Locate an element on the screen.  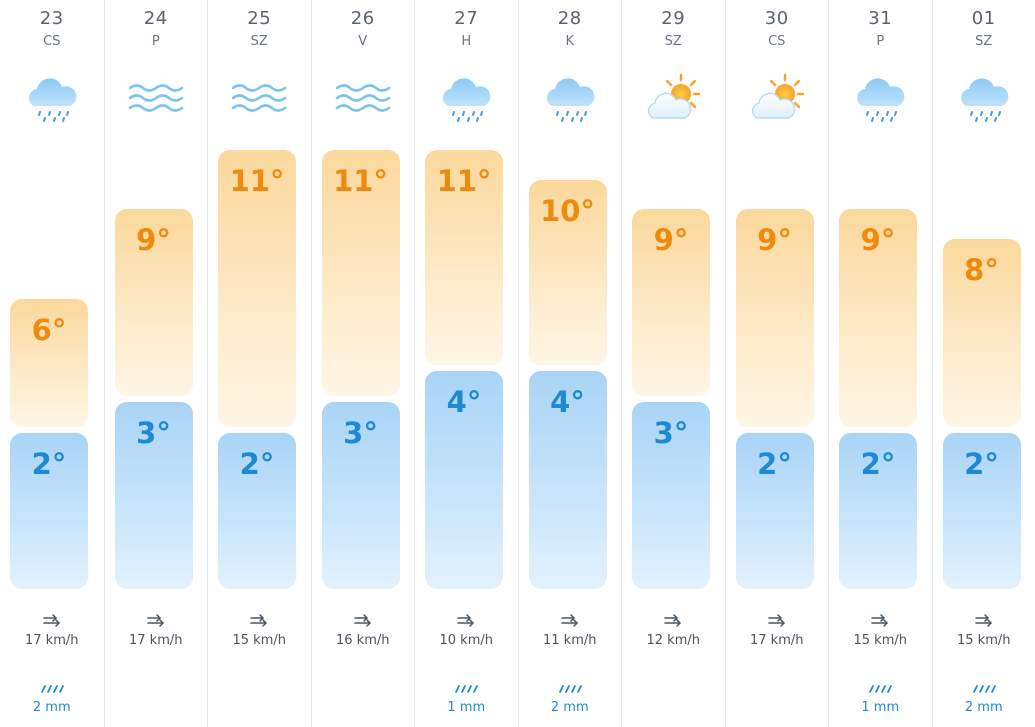
high-temp: 10° is located at coordinates (567, 210).